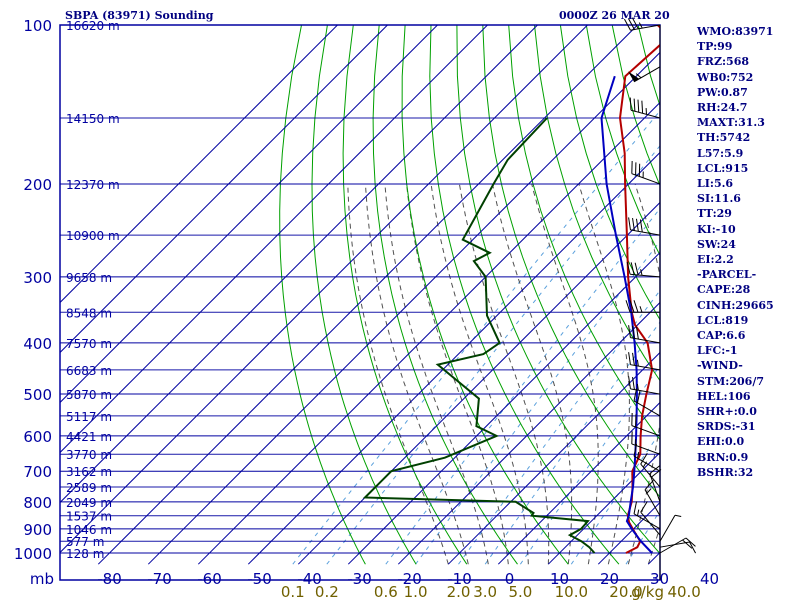  Describe the element at coordinates (726, 427) in the screenshot. I see `index-item: SRDS:-31` at that location.